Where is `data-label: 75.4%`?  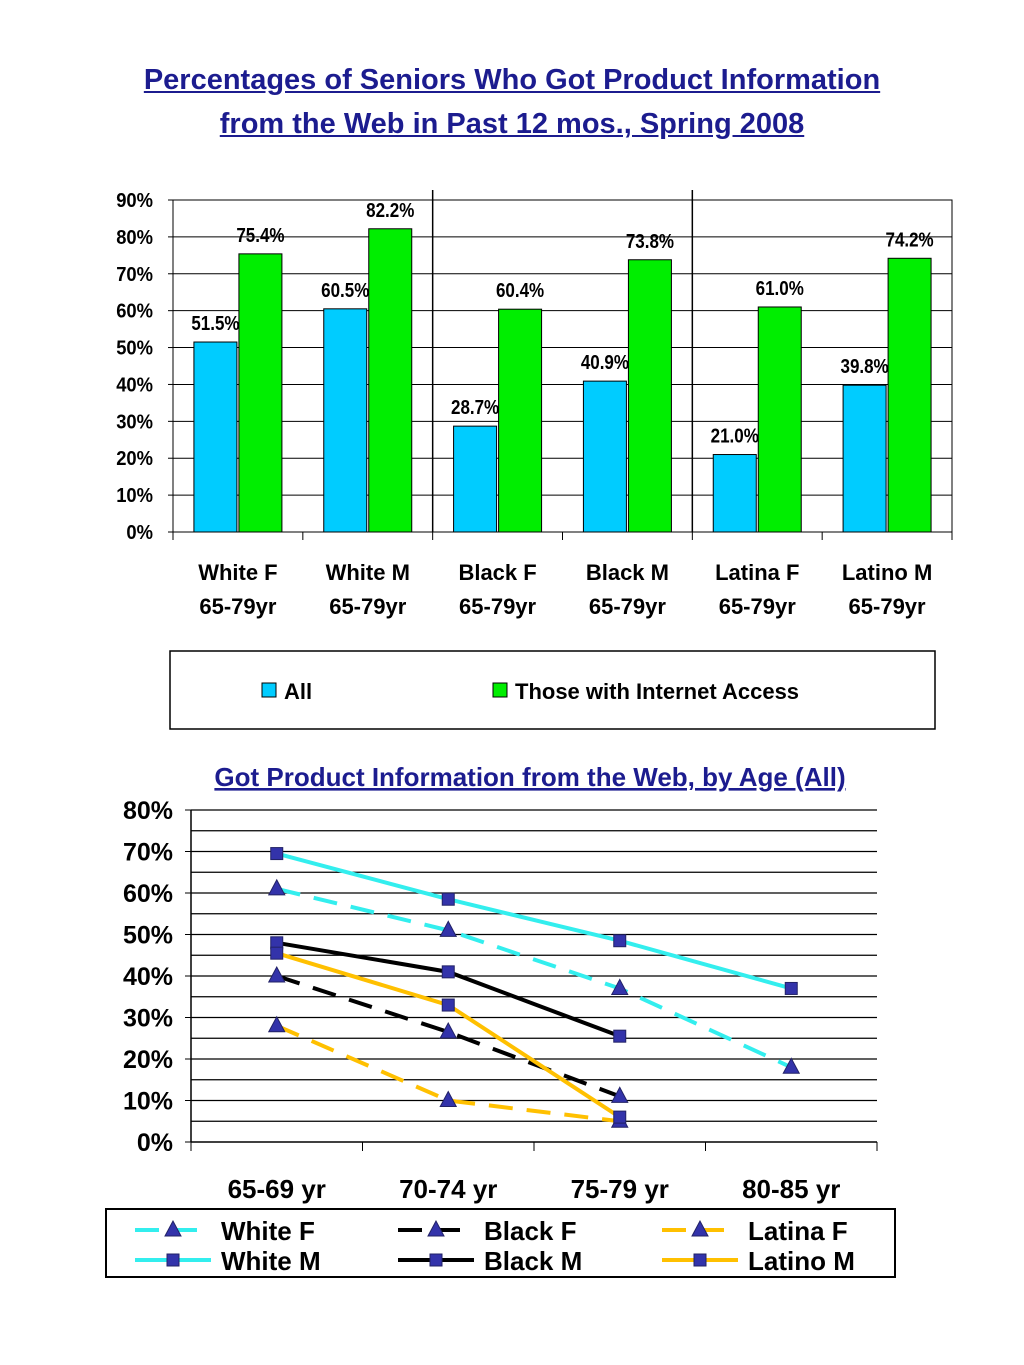
data-label: 75.4% is located at coordinates (260, 235).